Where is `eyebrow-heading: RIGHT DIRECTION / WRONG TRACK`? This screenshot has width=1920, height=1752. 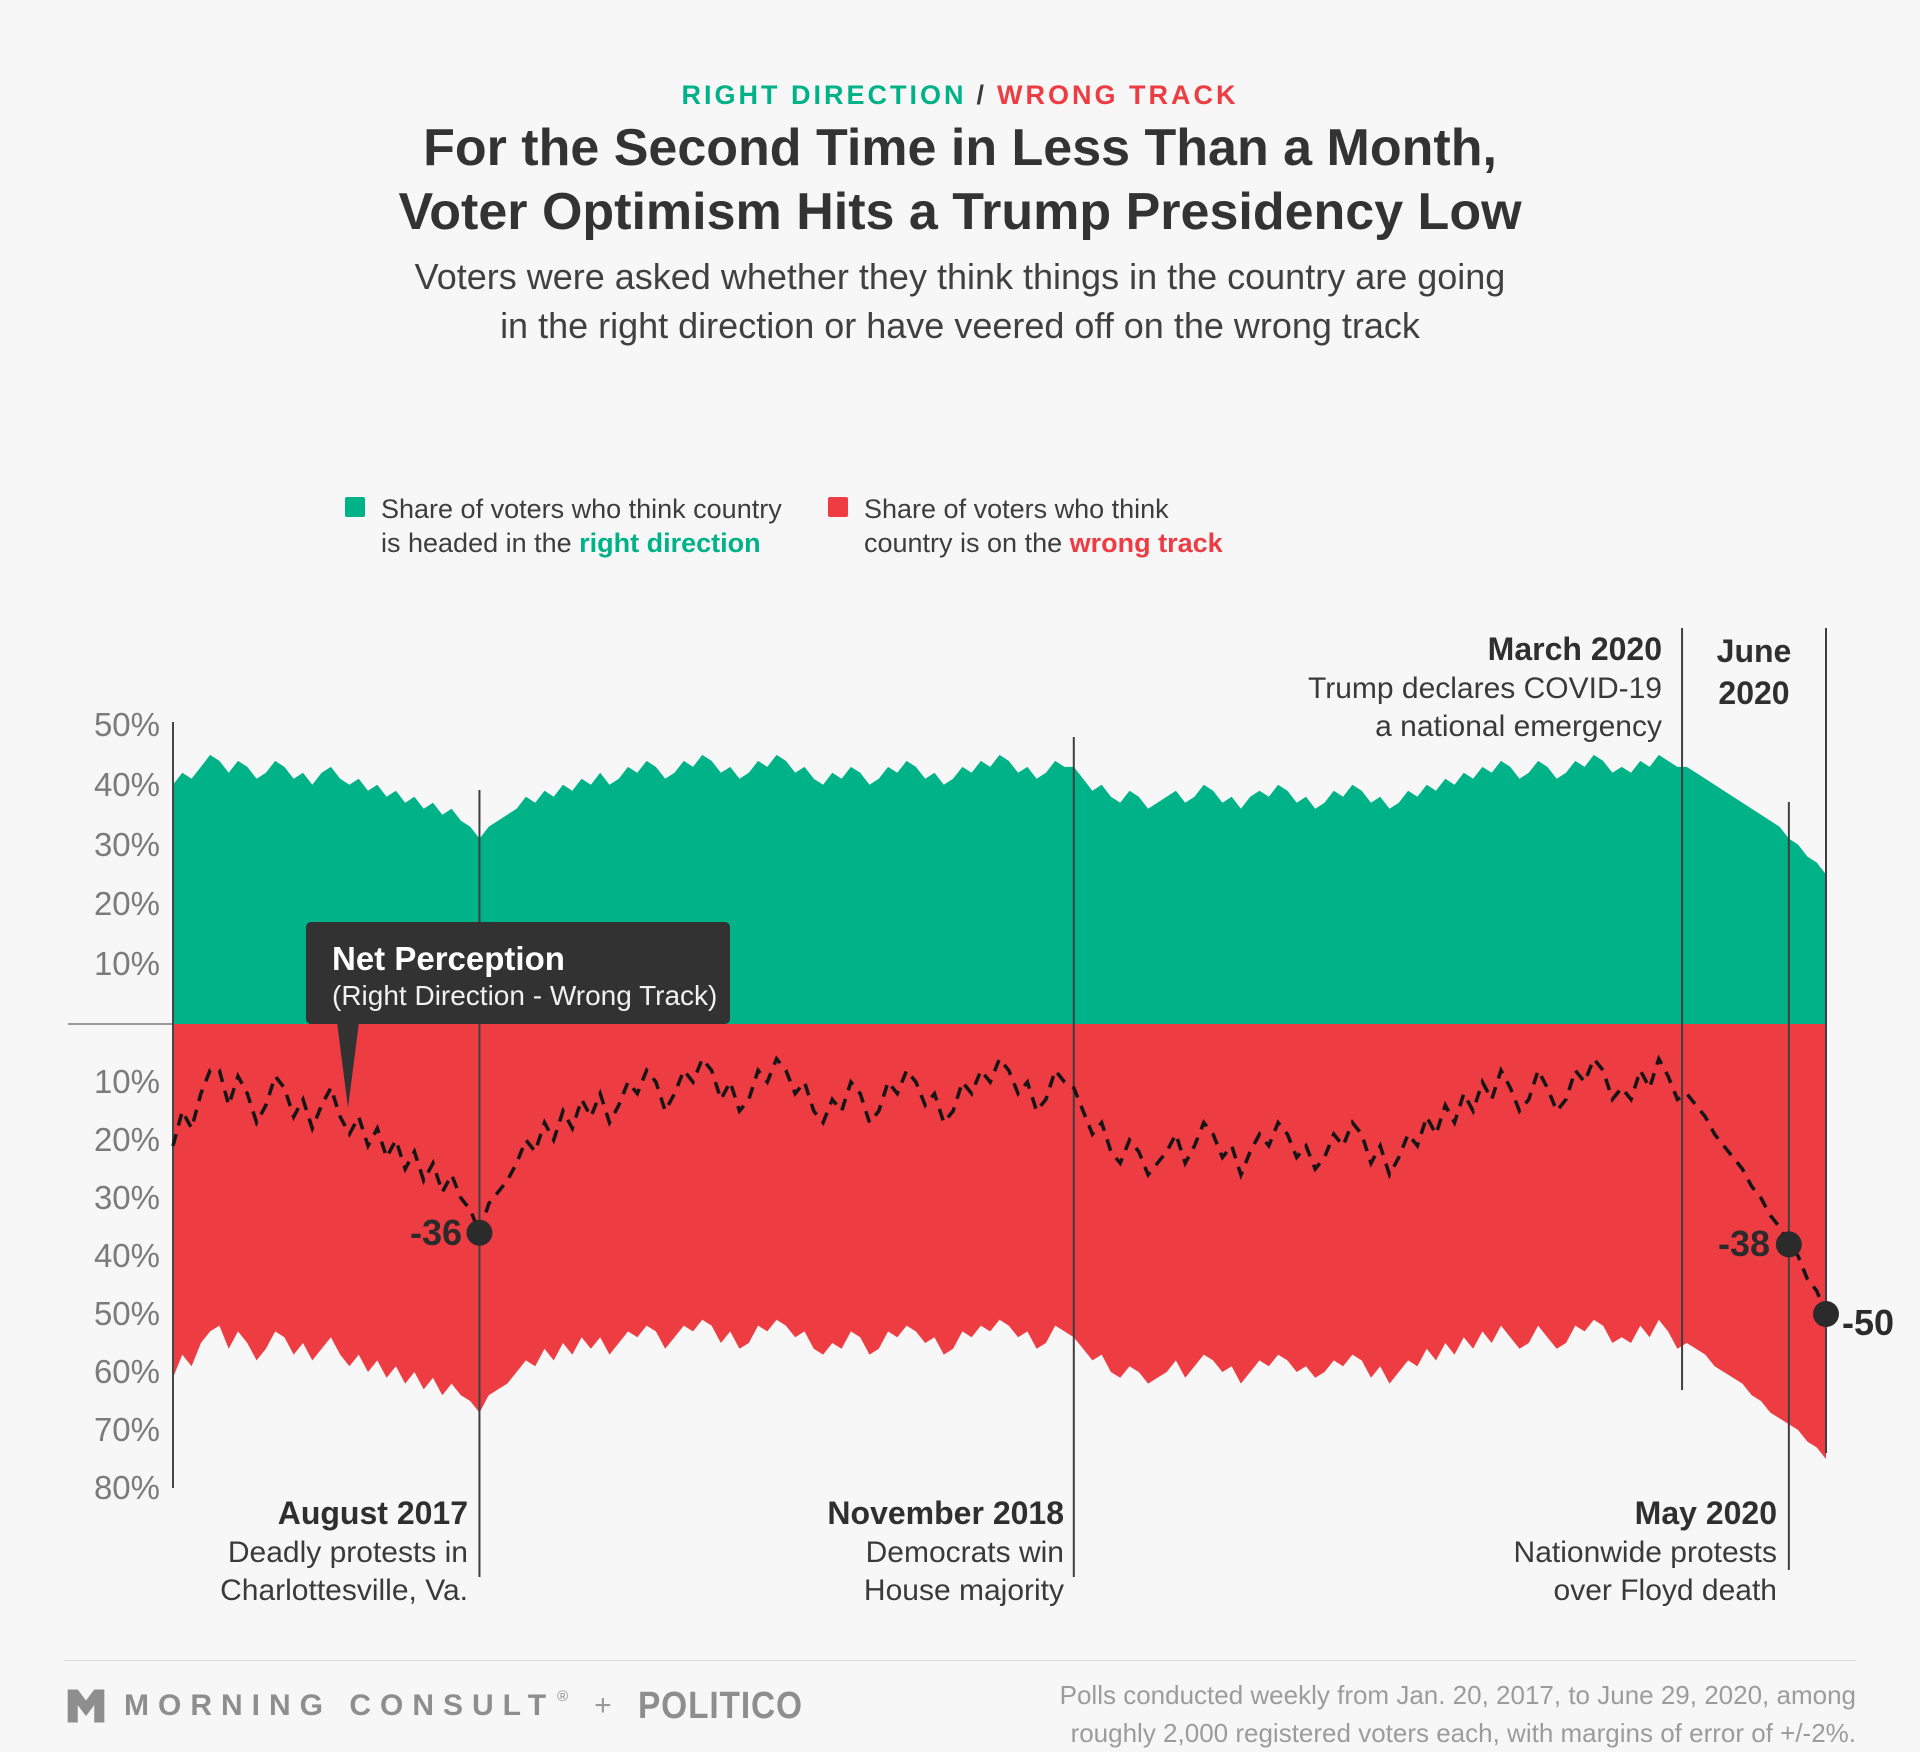 eyebrow-heading: RIGHT DIRECTION / WRONG TRACK is located at coordinates (960, 95).